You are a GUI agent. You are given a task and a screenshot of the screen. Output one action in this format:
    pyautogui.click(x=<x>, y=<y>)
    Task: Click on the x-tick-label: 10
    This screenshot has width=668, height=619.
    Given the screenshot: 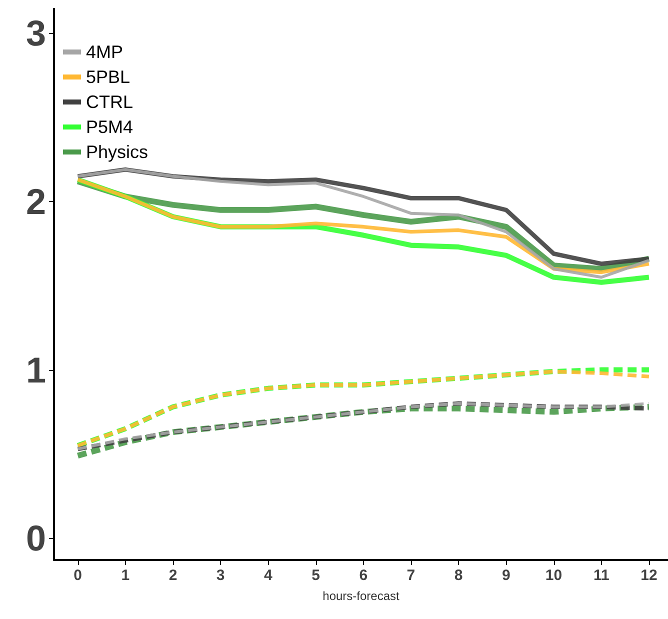 What is the action you would take?
    pyautogui.click(x=553, y=575)
    